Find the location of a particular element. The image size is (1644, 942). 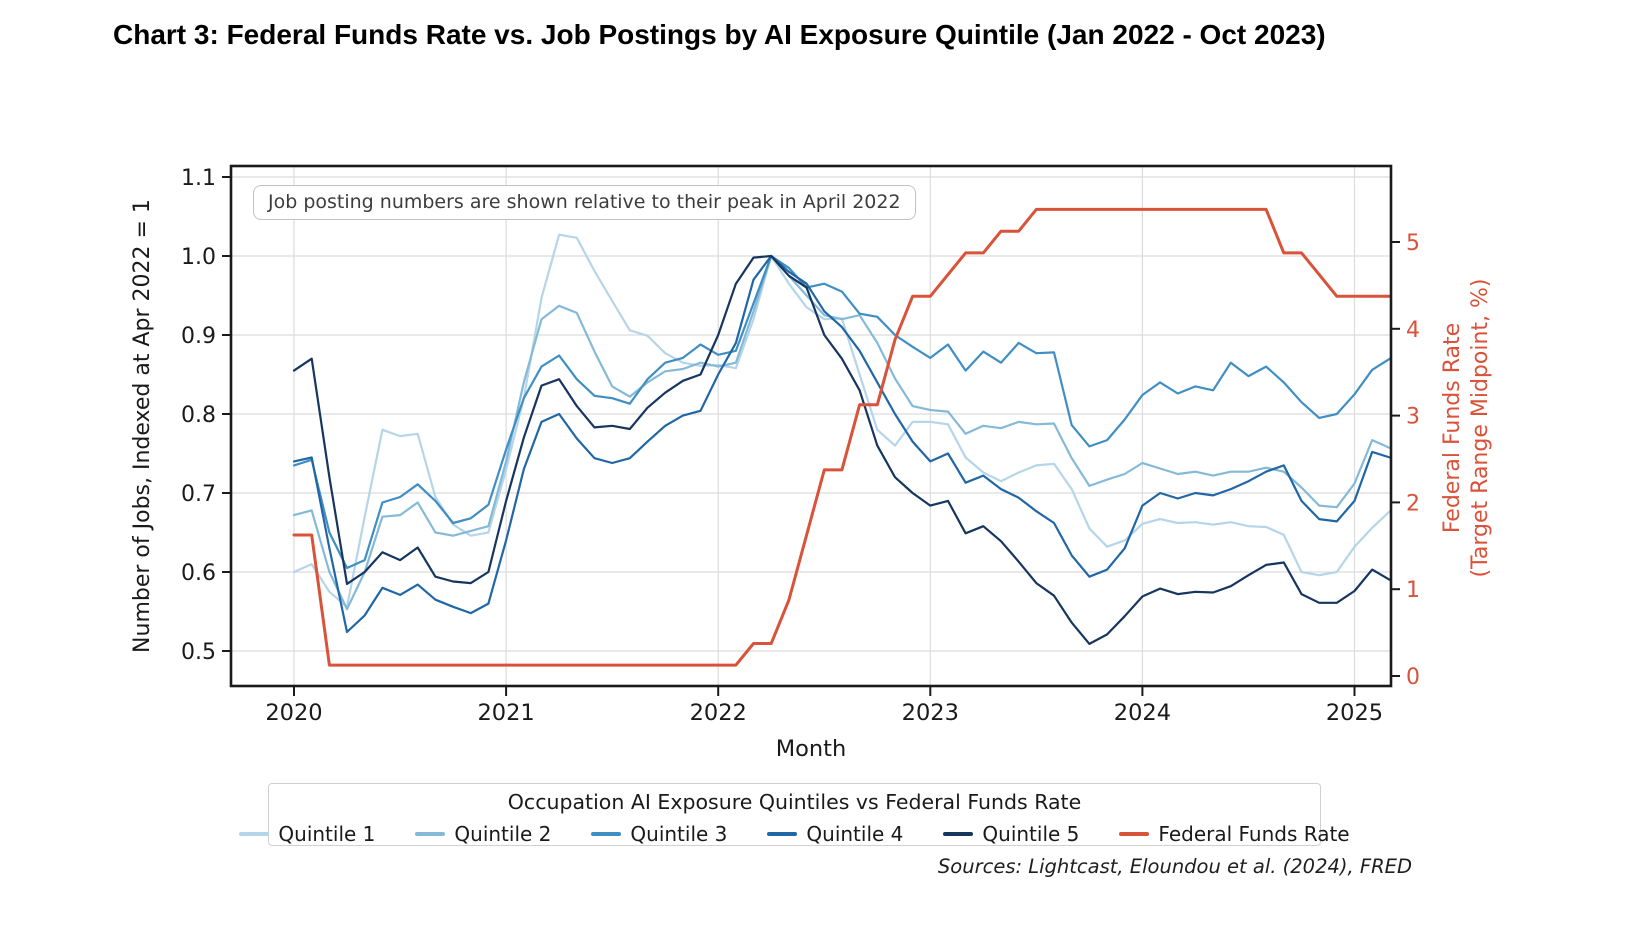

right-tick-label: 1 is located at coordinates (1413, 590).